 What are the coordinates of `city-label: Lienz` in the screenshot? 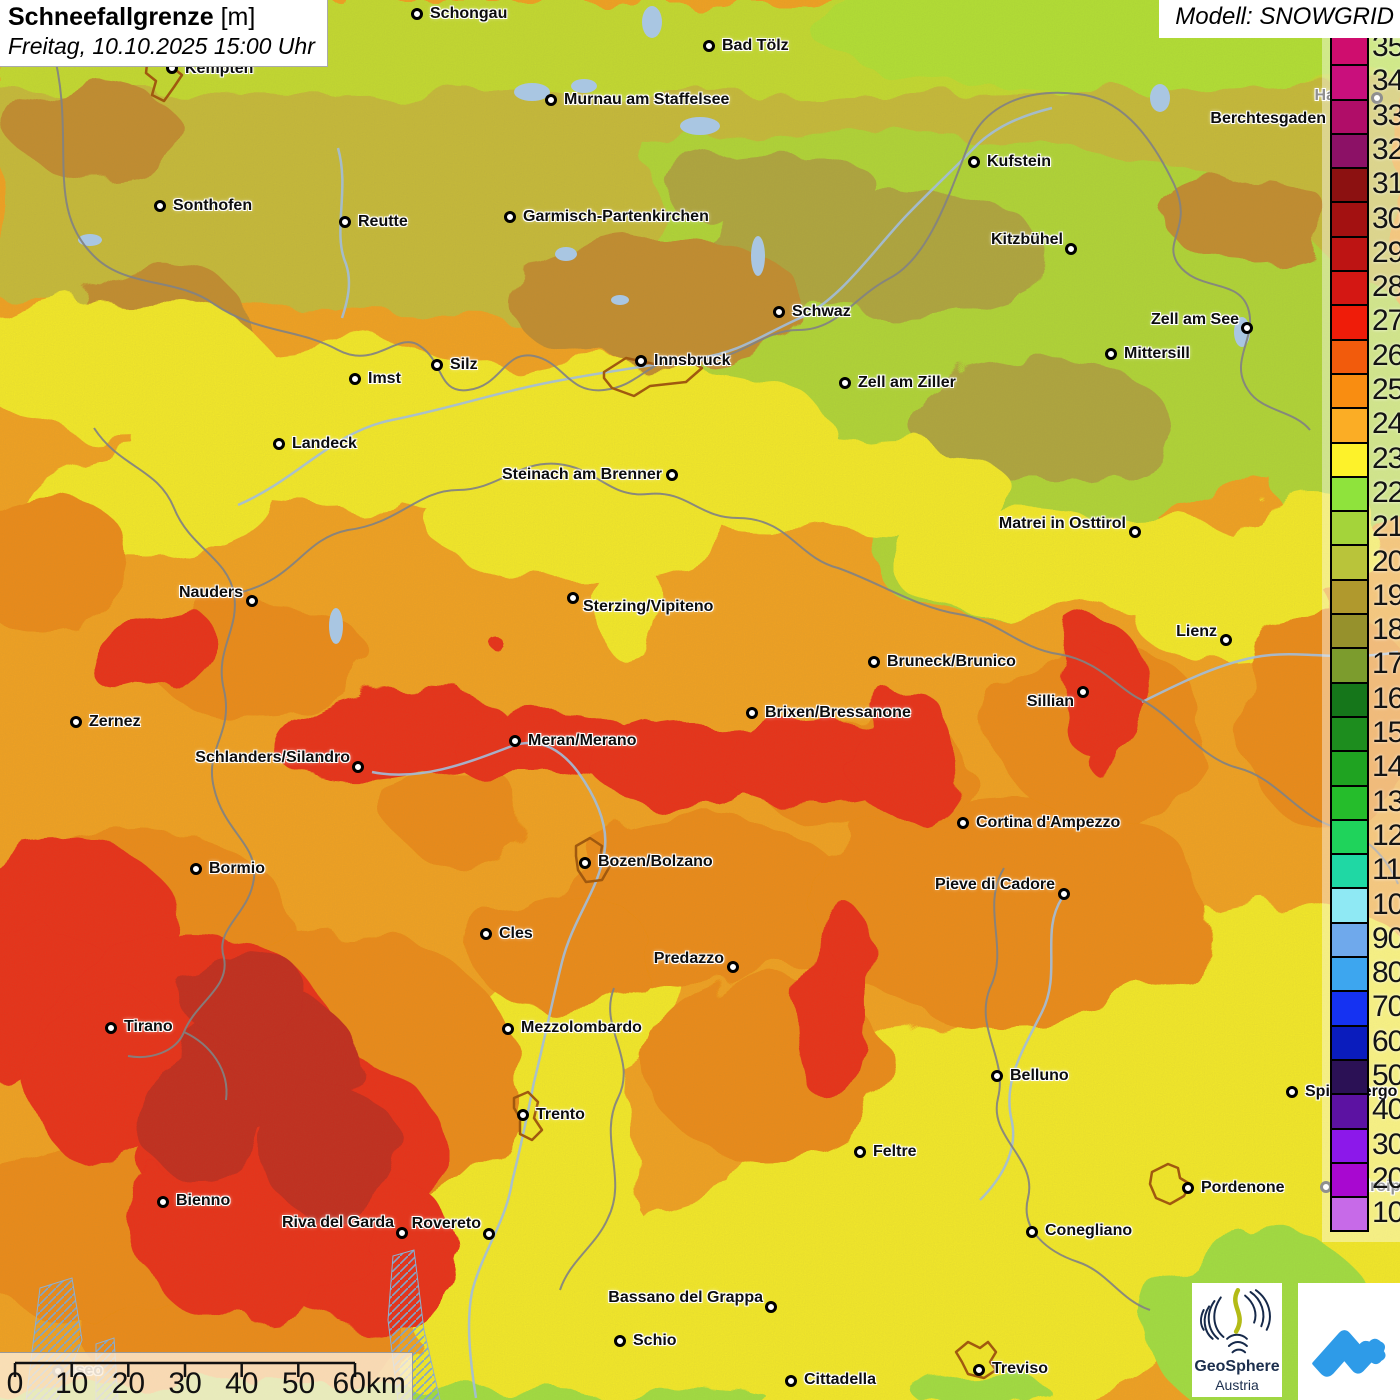 It's located at (1196, 631).